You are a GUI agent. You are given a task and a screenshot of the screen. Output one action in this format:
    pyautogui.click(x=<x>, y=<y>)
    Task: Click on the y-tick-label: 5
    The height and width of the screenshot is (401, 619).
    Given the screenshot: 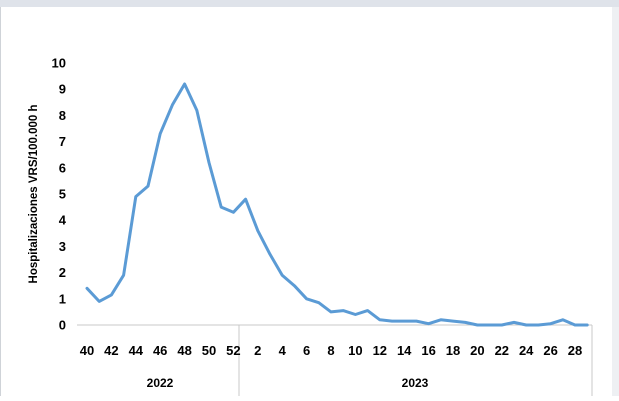 What is the action you would take?
    pyautogui.click(x=62, y=194)
    